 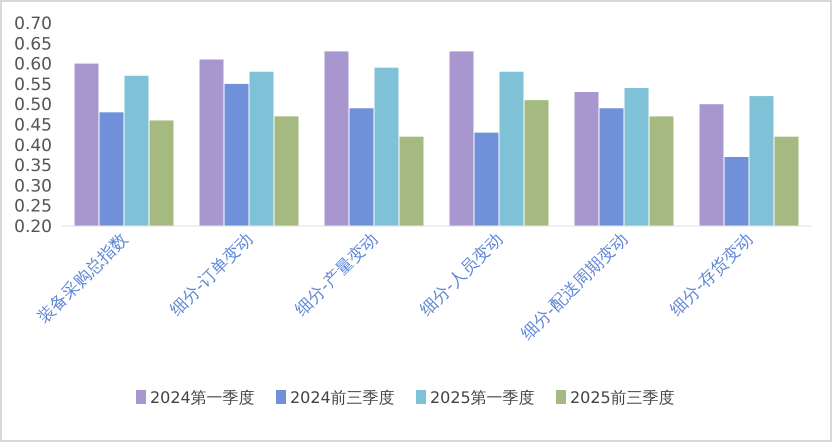 I want to click on y-tick-label: 0.25, so click(x=33, y=206).